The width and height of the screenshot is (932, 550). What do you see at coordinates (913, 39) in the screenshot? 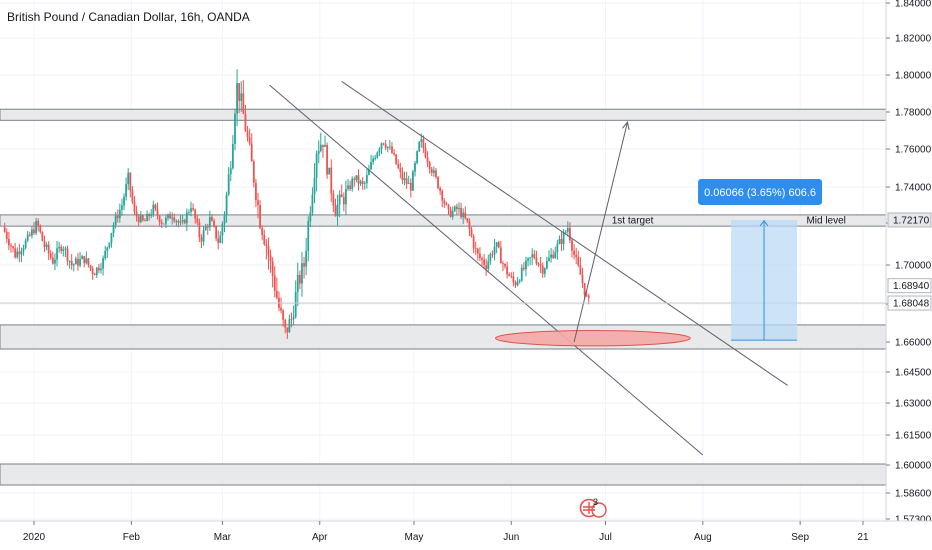
I see `price-tick-label: 1.82000` at bounding box center [913, 39].